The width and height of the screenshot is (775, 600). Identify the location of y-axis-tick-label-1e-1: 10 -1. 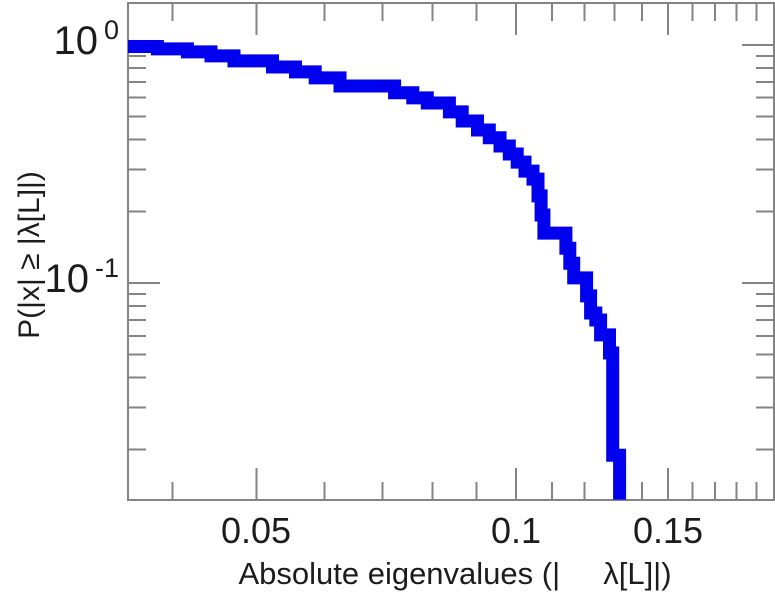
(59, 278).